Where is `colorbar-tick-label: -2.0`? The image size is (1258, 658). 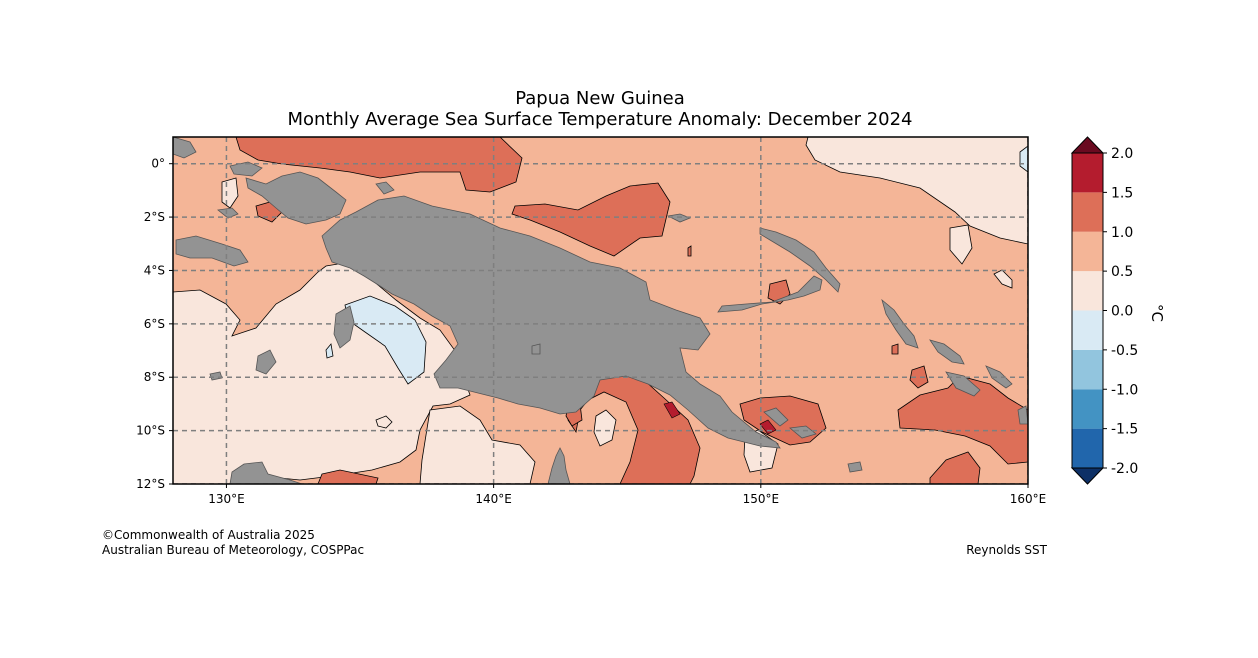
colorbar-tick-label: -2.0 is located at coordinates (1124, 469).